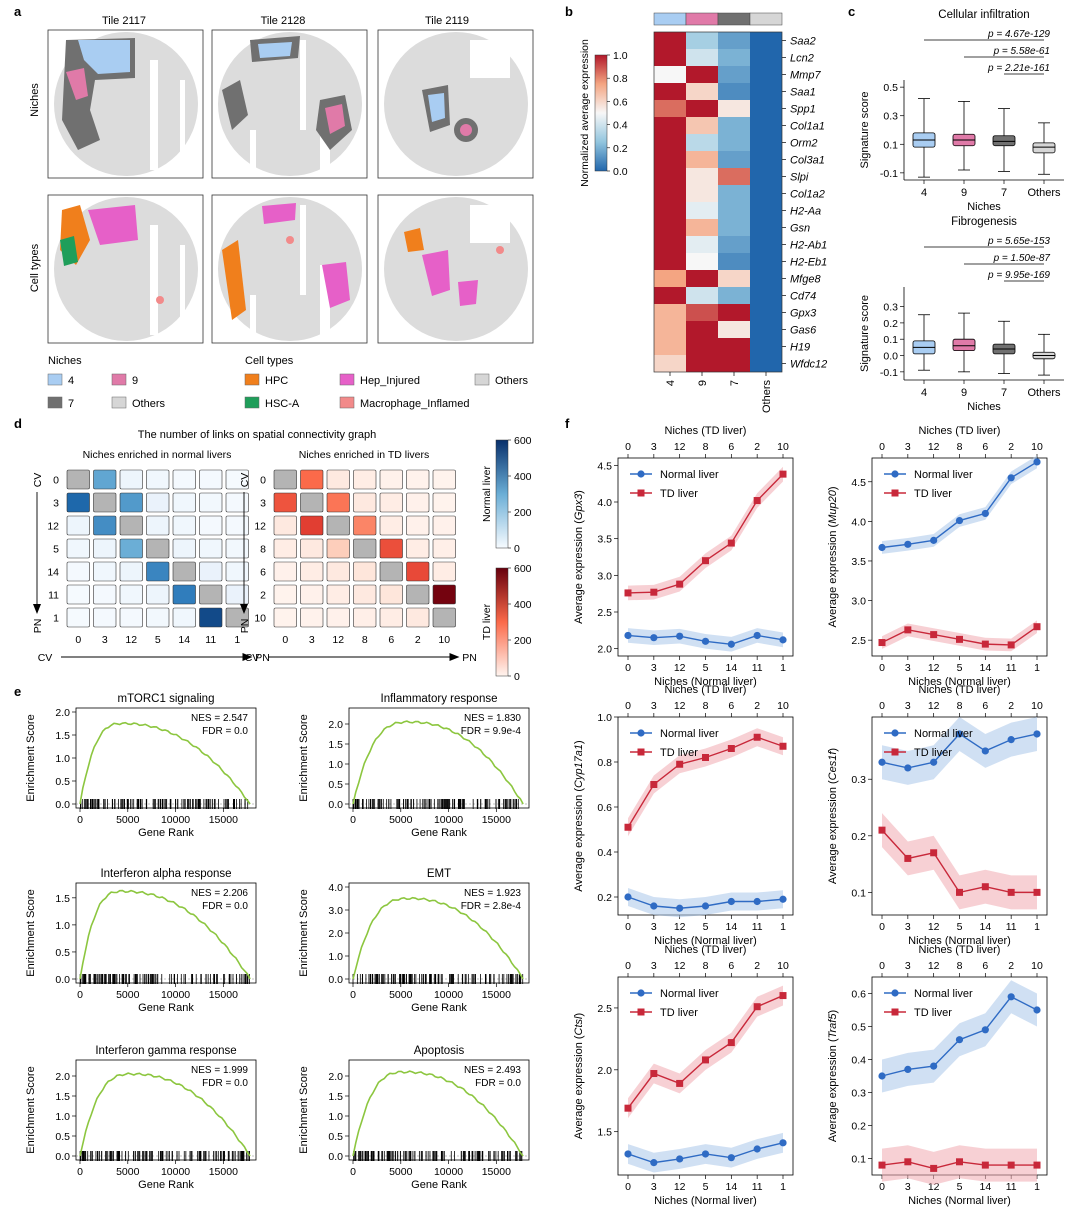 Image resolution: width=1080 pixels, height=1212 pixels. What do you see at coordinates (680, 966) in the screenshot?
I see `top-tick-label: 12` at bounding box center [680, 966].